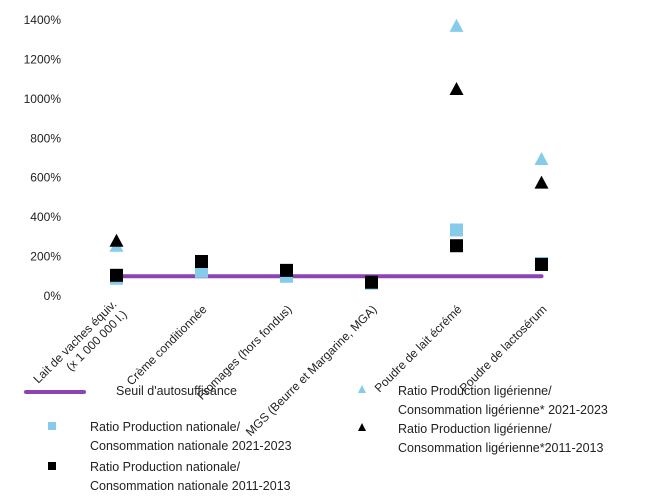 The height and width of the screenshot is (496, 647). Describe the element at coordinates (190, 486) in the screenshot. I see `legend-label: Consommation nationale 2011-2013` at that location.